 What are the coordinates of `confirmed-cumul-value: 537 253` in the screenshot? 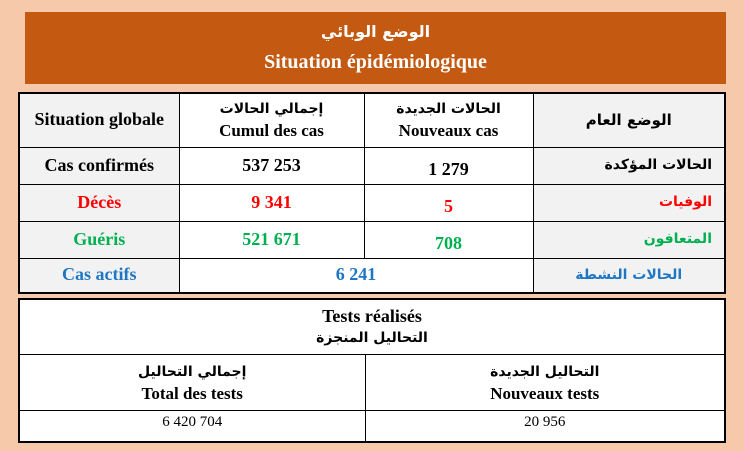 It's located at (271, 165).